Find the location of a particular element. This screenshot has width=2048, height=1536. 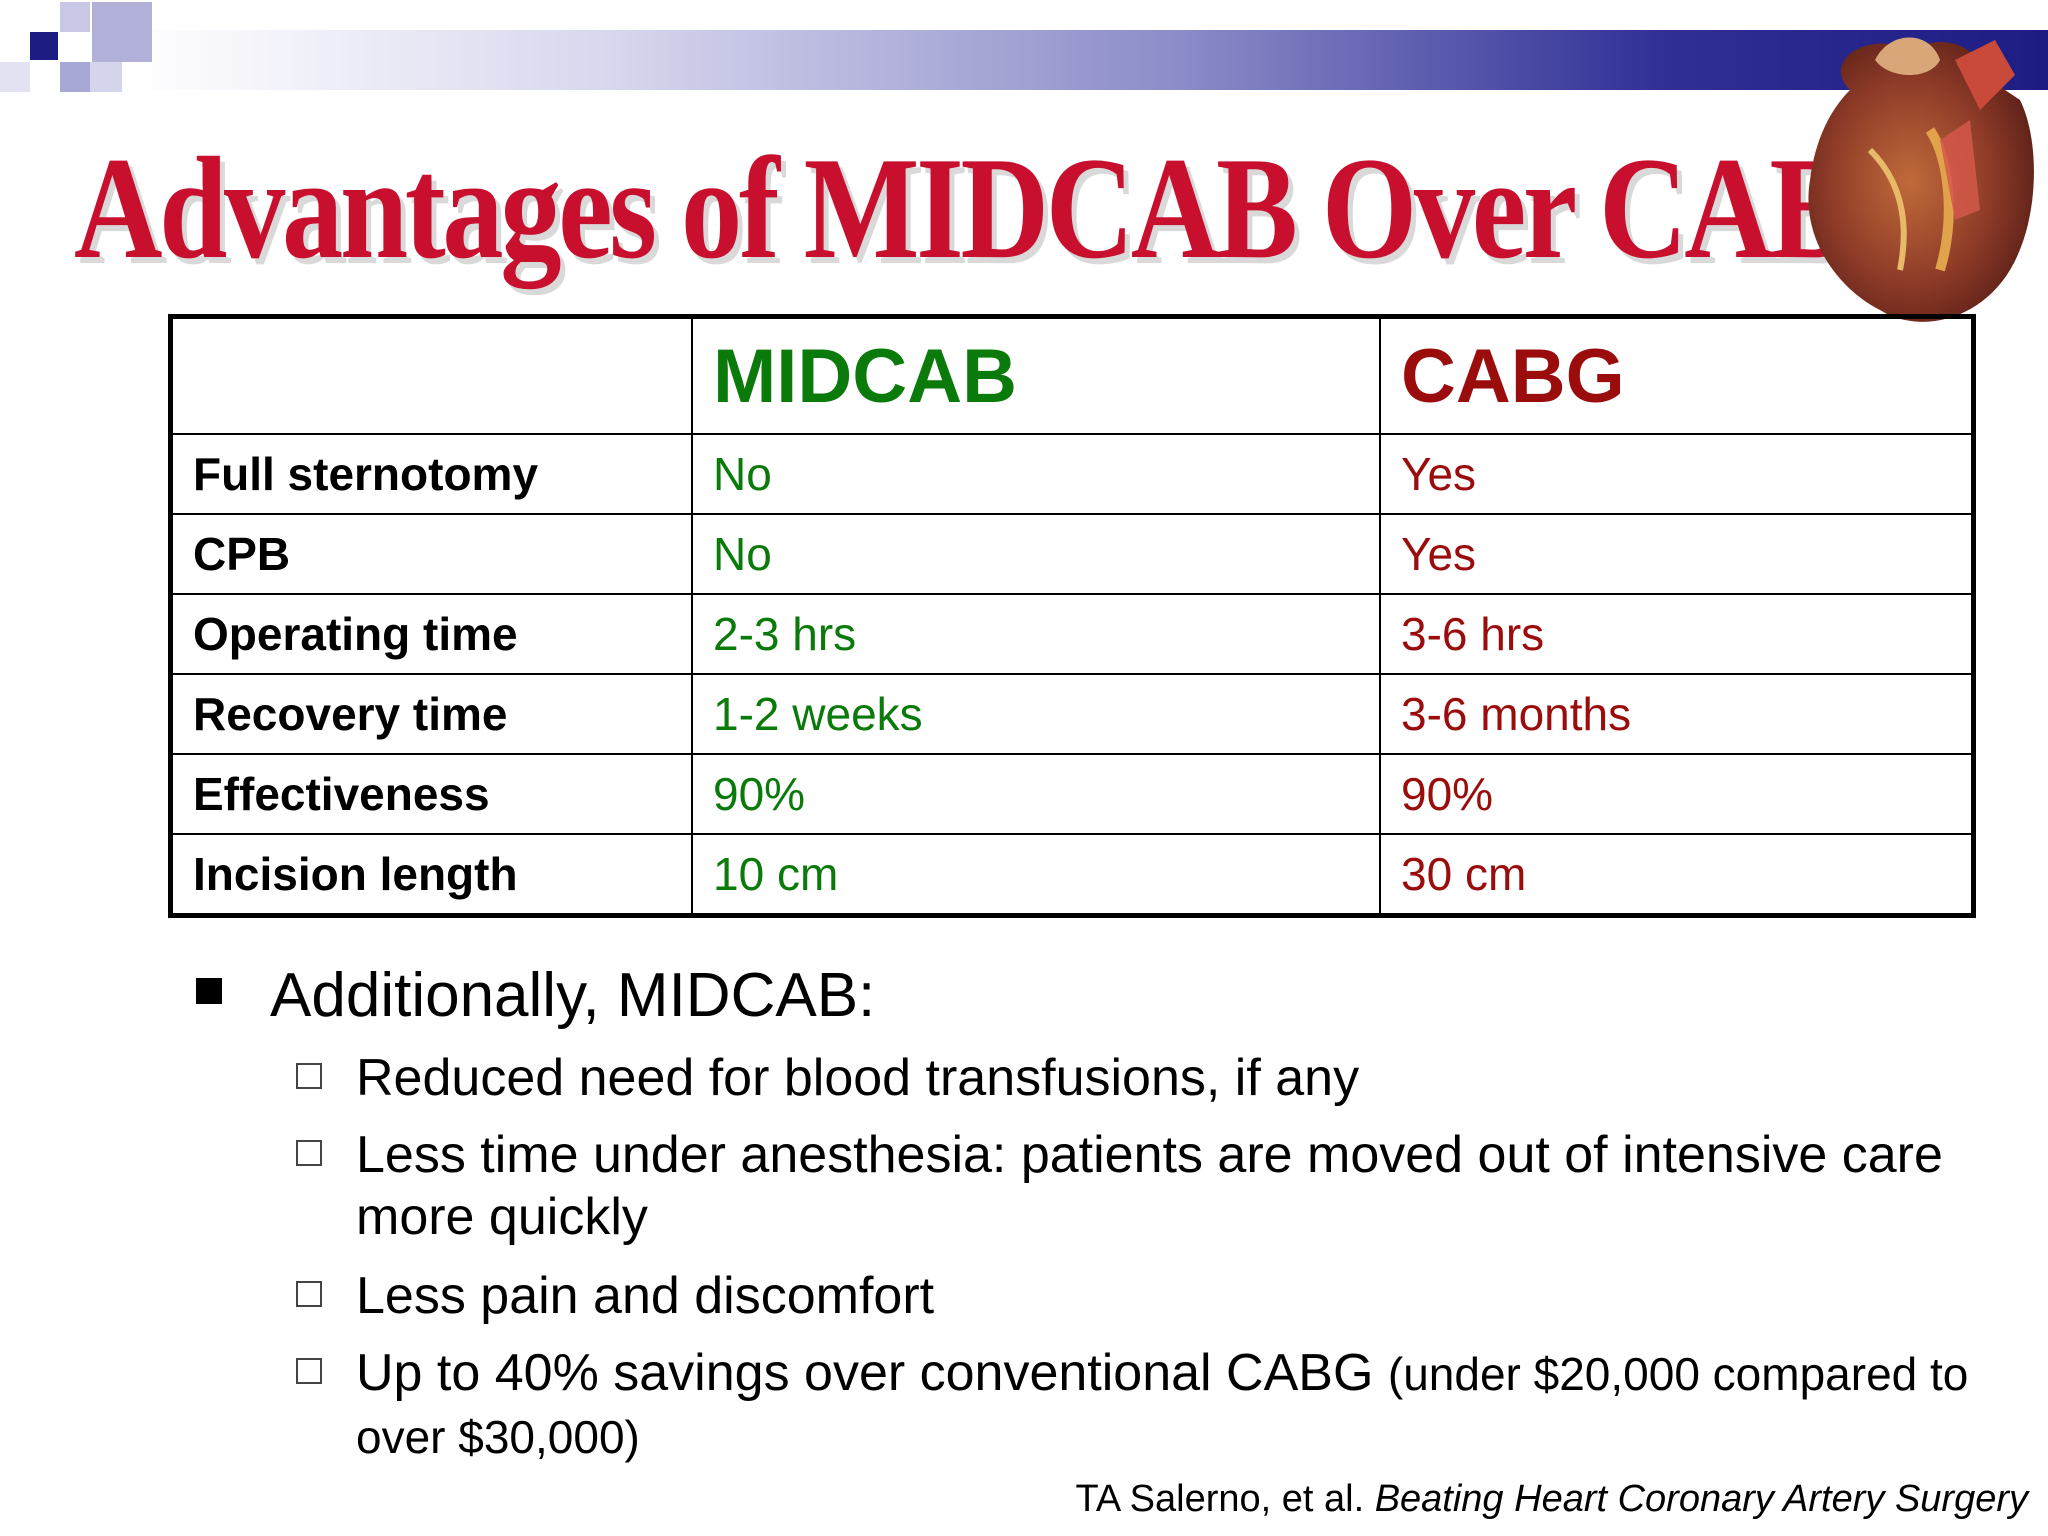

heart-illustration-icon is located at coordinates (1921, 179).